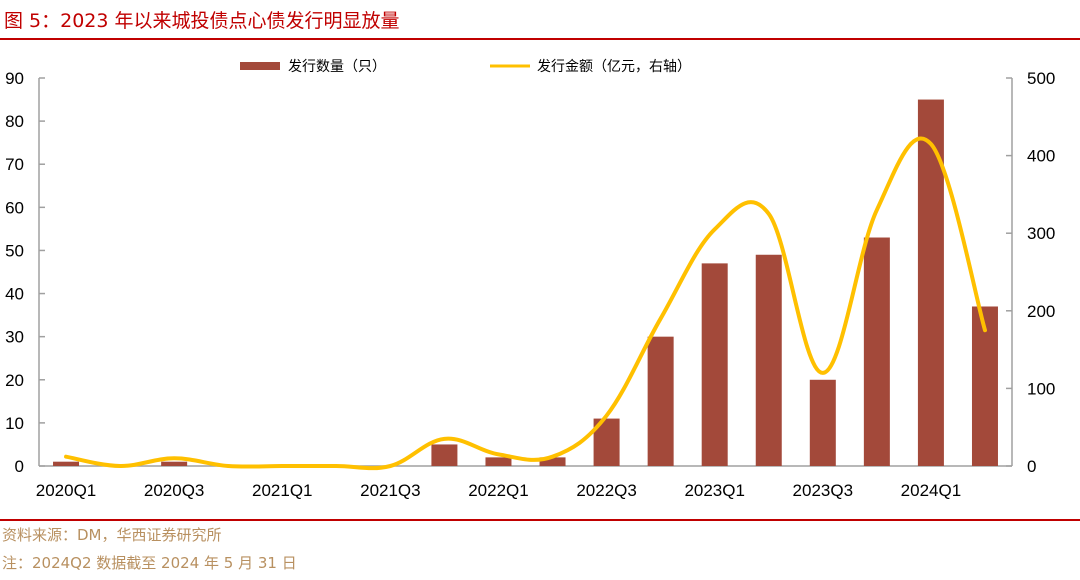  I want to click on y-left-tick-label: 90, so click(14, 78).